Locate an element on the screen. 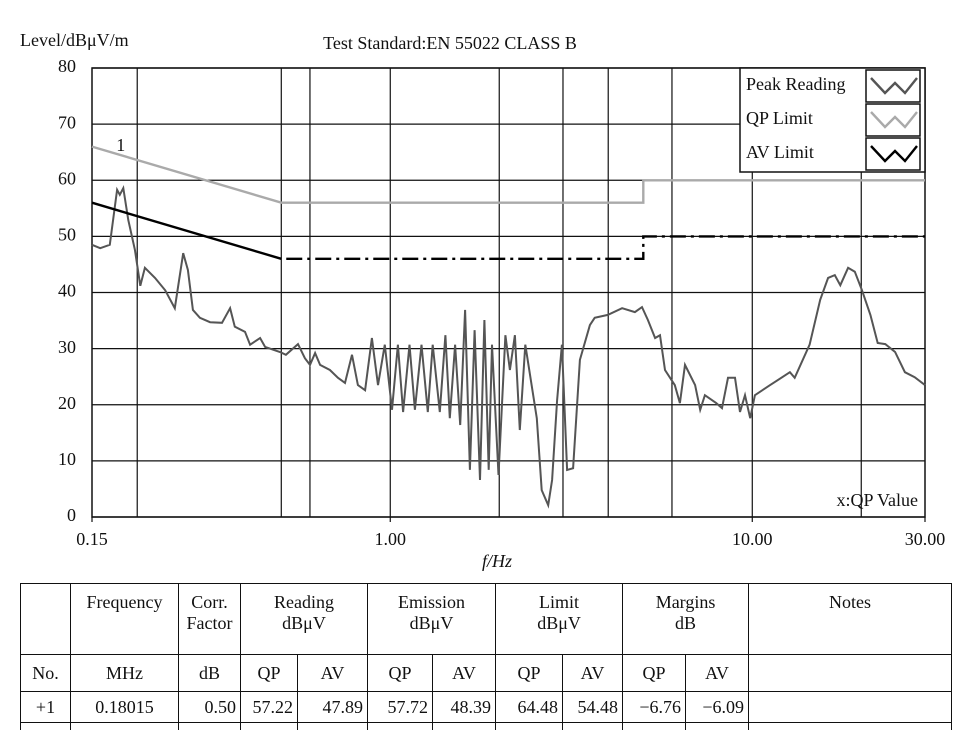 The width and height of the screenshot is (967, 730). y-axis-label: Level/dBμV/m is located at coordinates (74, 40).